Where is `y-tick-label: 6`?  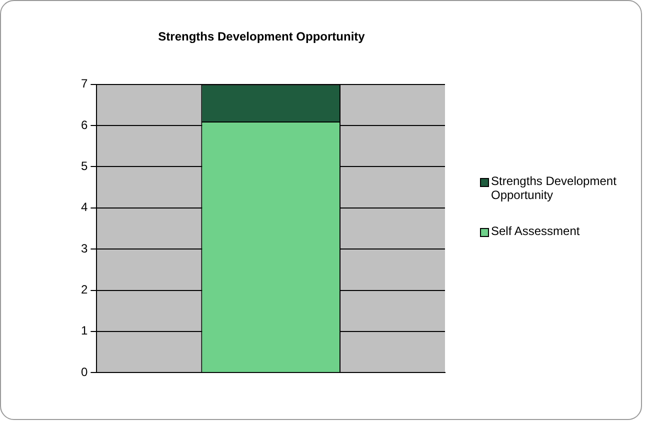
y-tick-label: 6 is located at coordinates (84, 125).